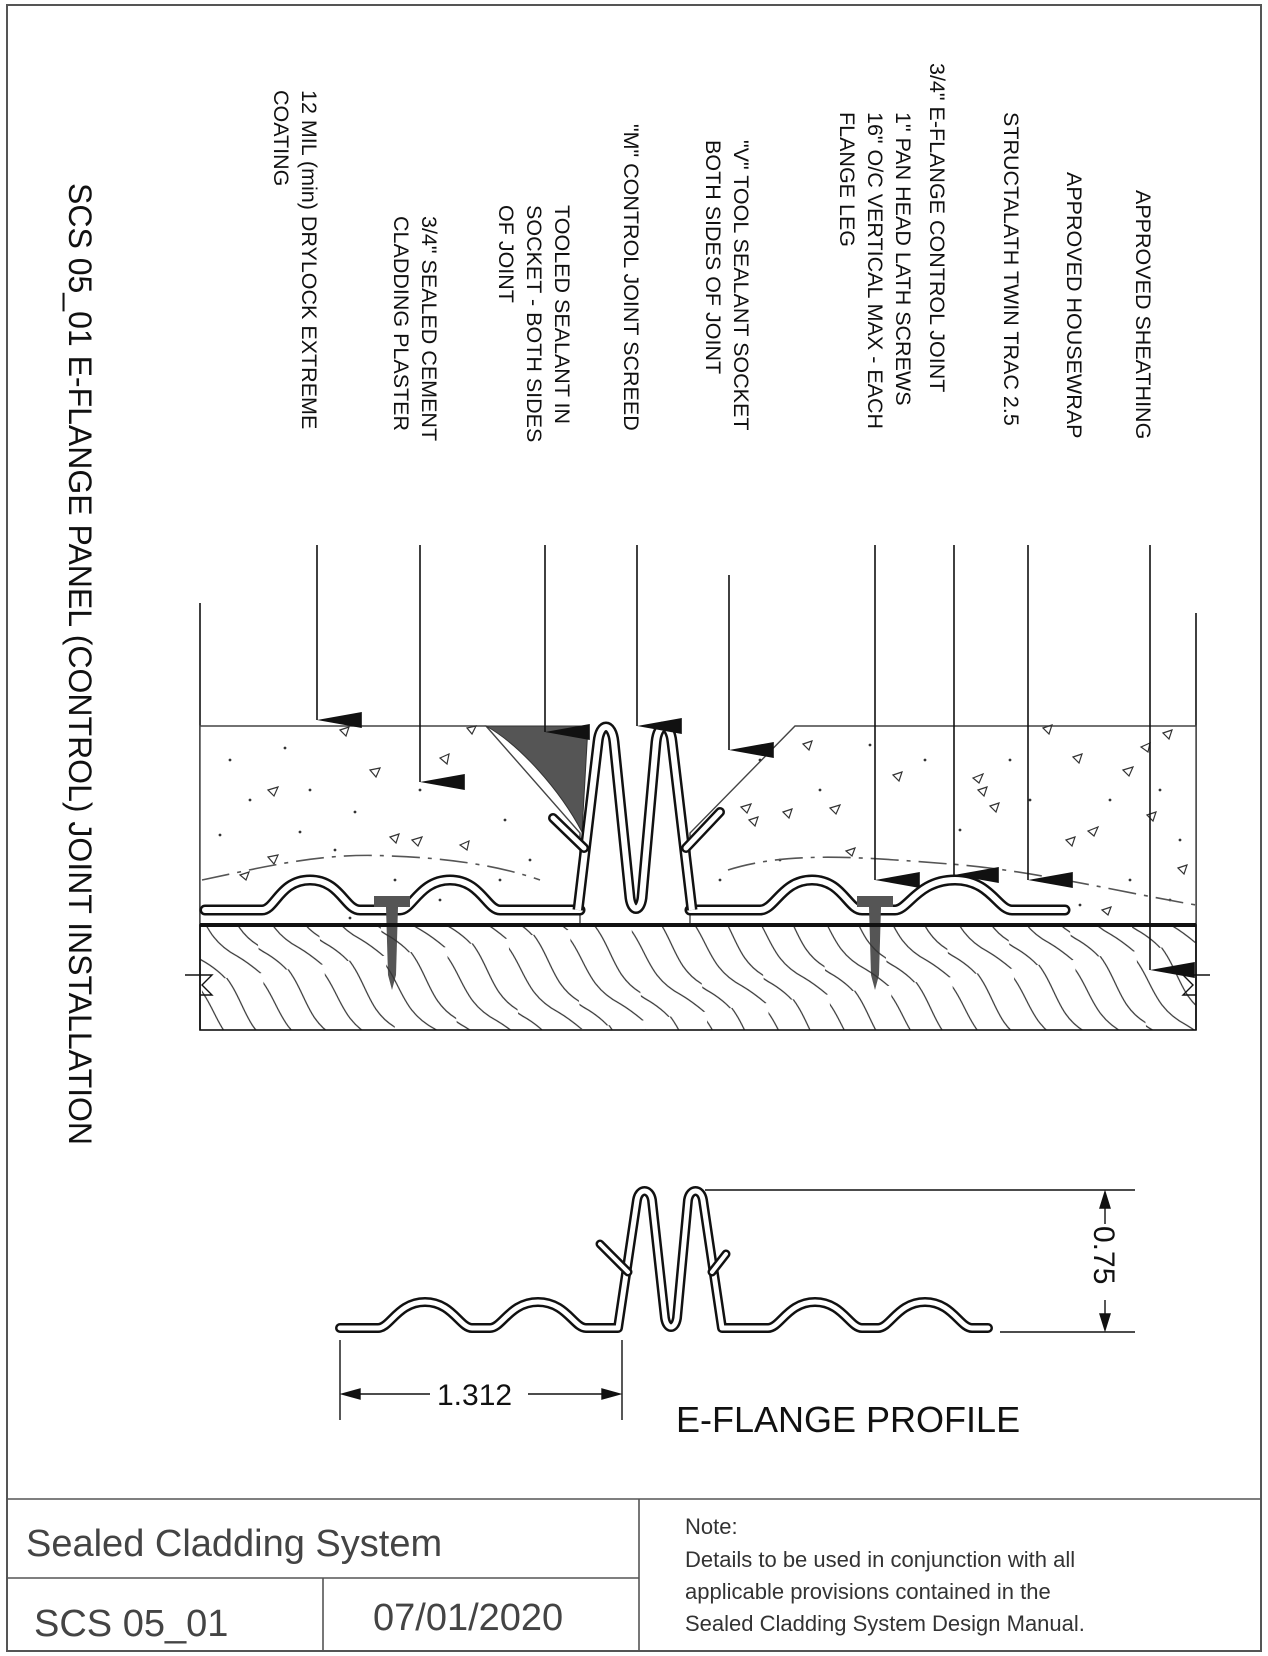  What do you see at coordinates (943, 825) in the screenshot?
I see `plaster-right` at bounding box center [943, 825].